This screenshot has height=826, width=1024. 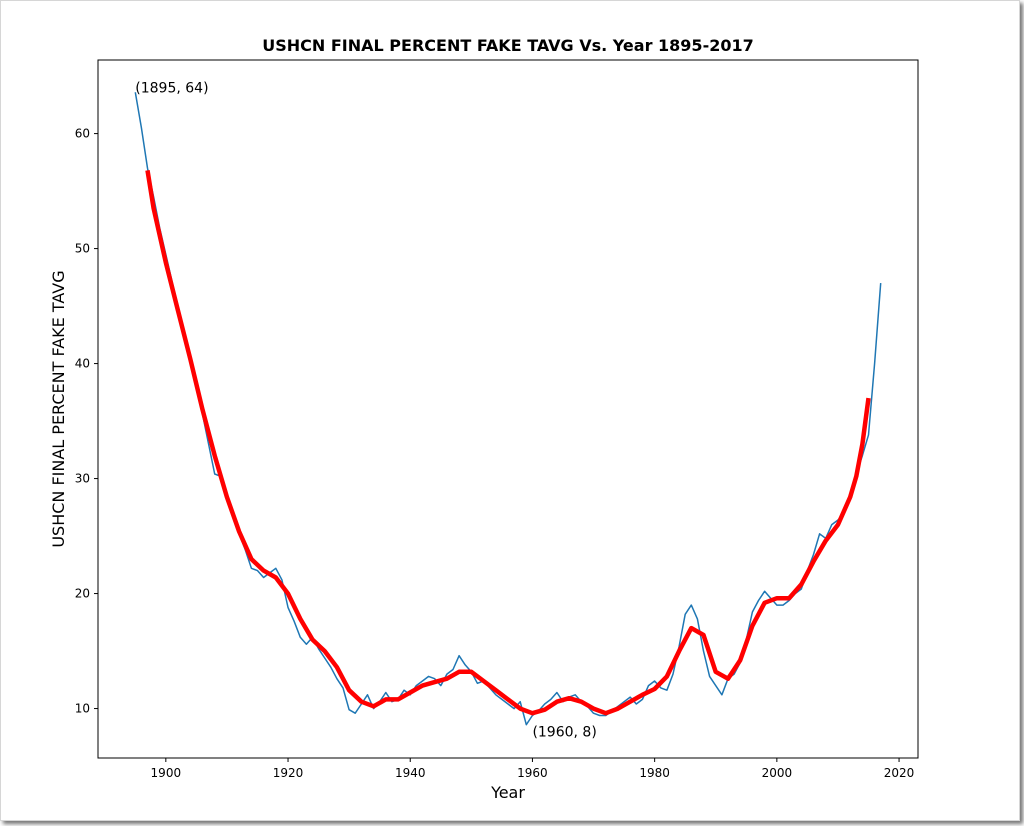 I want to click on y-tick-label: 40, so click(x=82, y=364).